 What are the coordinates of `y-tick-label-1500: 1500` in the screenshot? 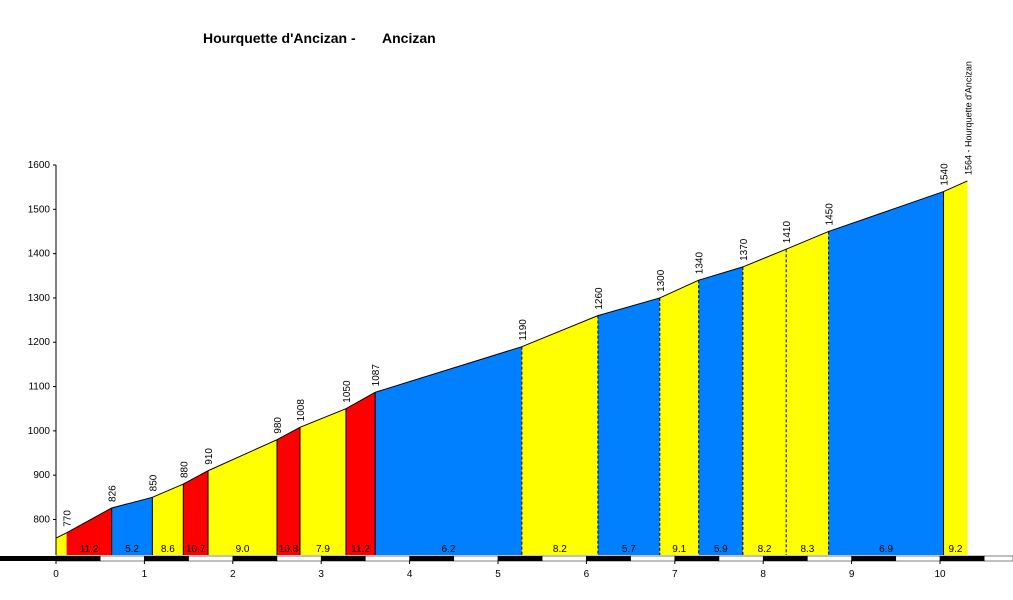 It's located at (39, 209).